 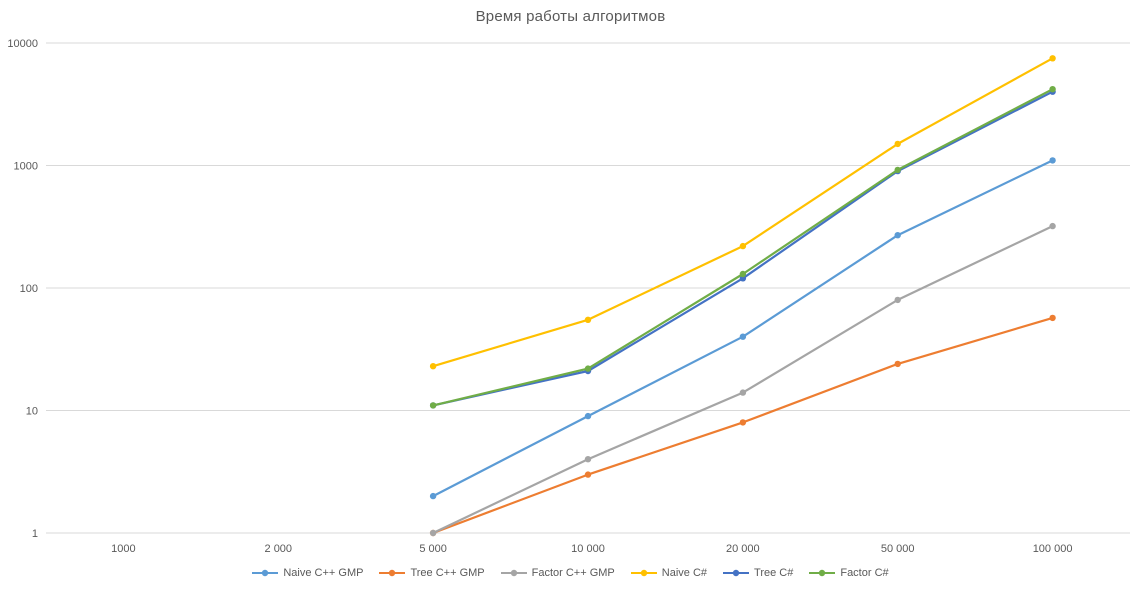 I want to click on legend-label: Naive C#, so click(x=684, y=573).